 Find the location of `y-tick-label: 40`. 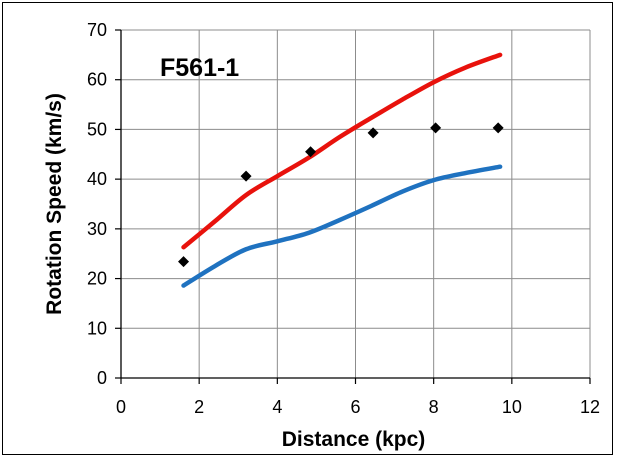

y-tick-label: 40 is located at coordinates (97, 179).